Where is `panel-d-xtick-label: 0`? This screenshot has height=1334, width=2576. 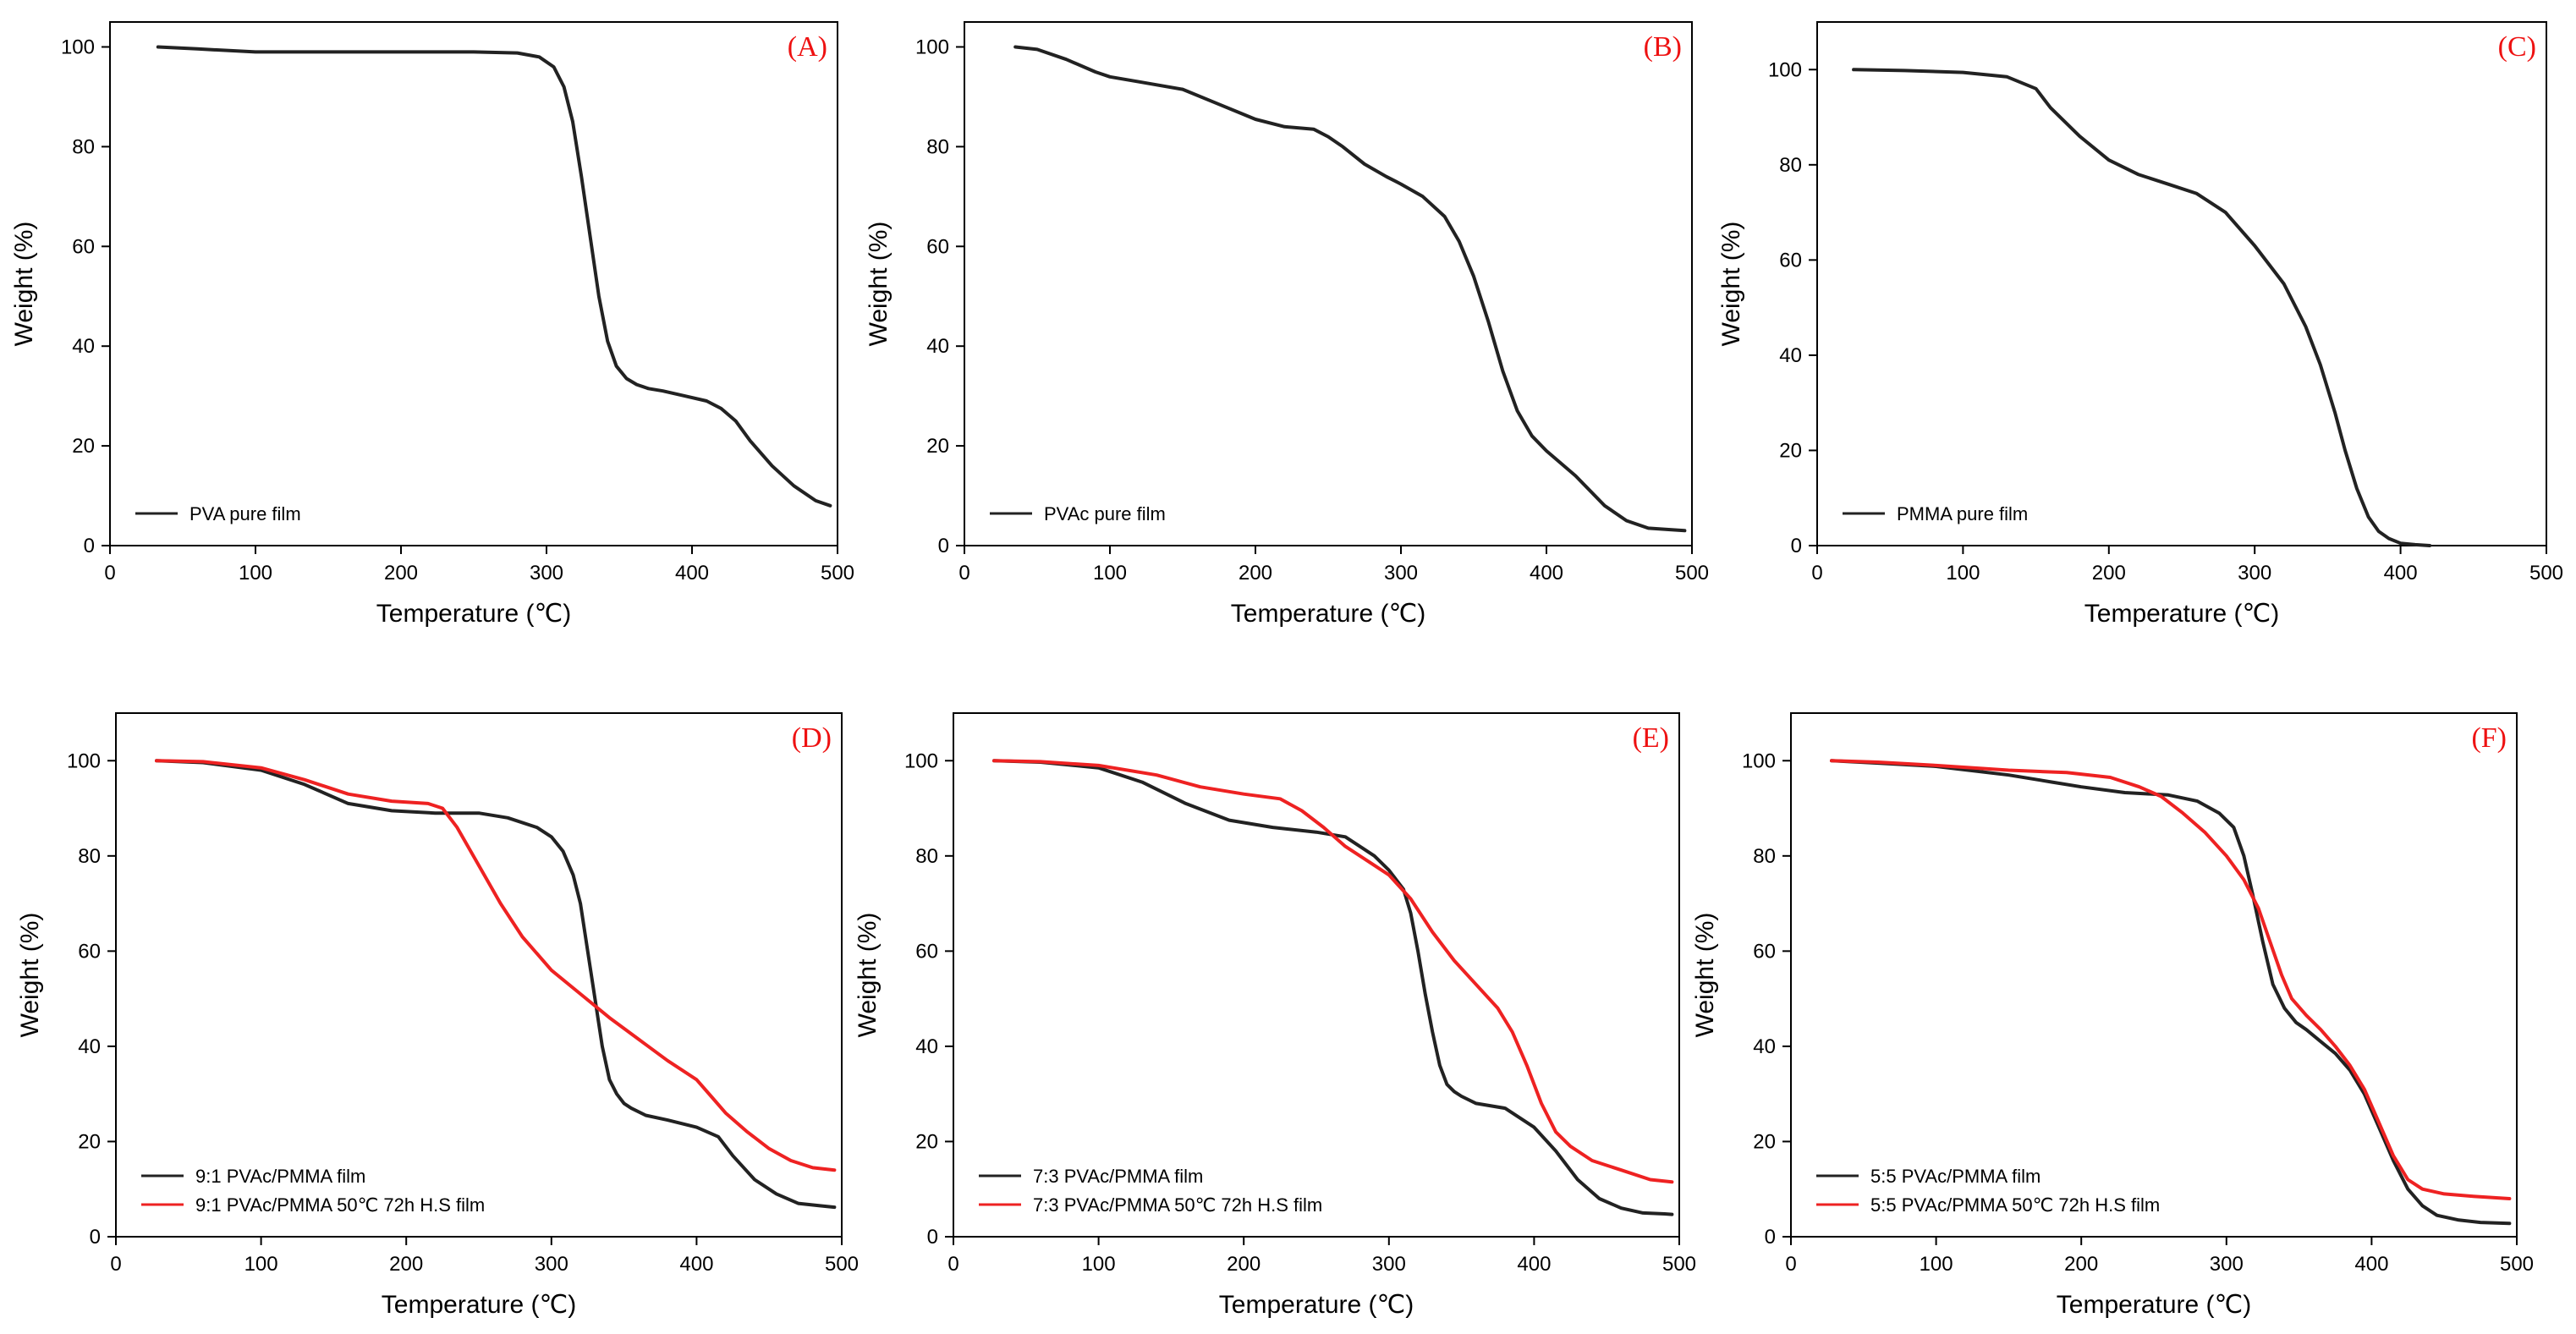
panel-d-xtick-label: 0 is located at coordinates (115, 1264).